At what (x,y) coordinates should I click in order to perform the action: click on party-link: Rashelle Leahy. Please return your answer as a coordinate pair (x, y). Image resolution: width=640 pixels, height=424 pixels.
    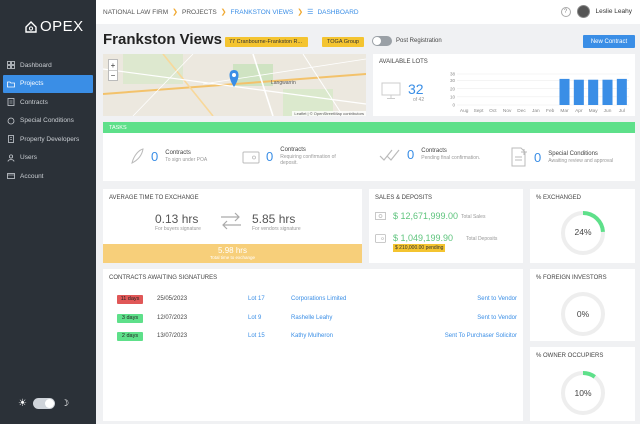
    Looking at the image, I should click on (312, 318).